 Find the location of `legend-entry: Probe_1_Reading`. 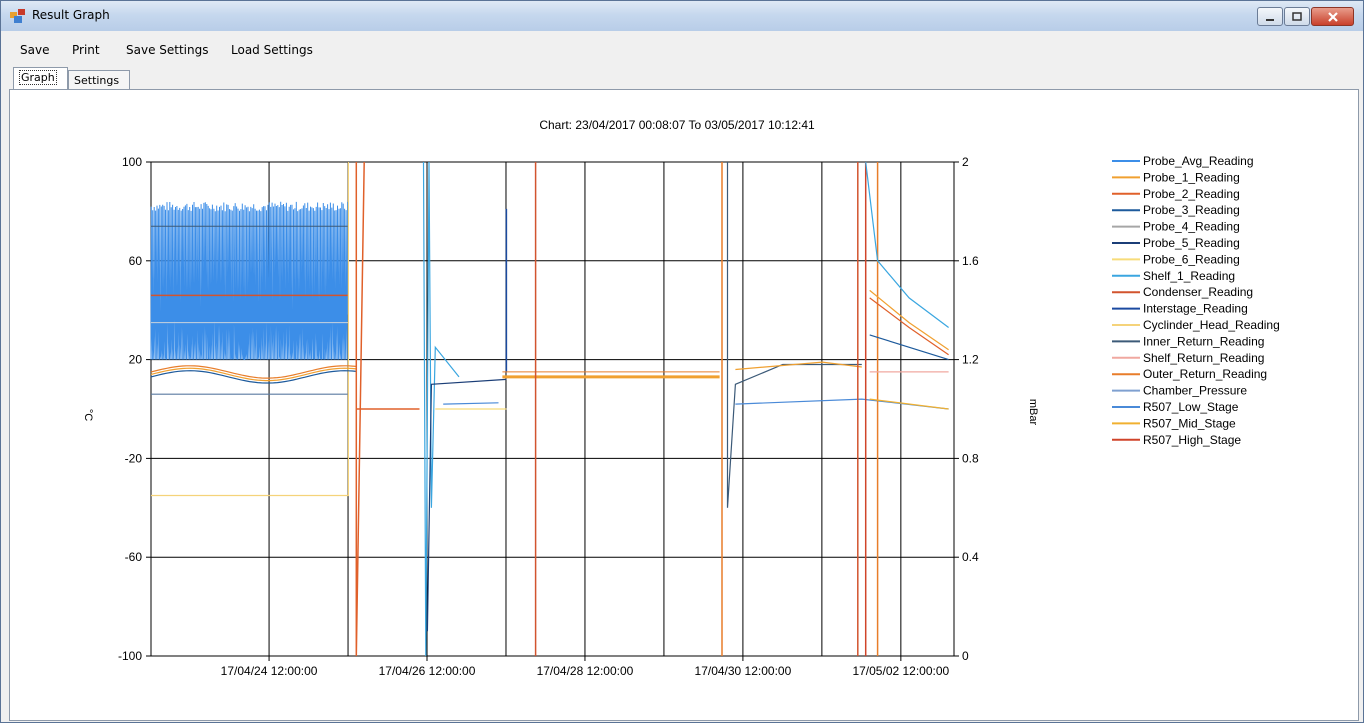

legend-entry: Probe_1_Reading is located at coordinates (1191, 177).